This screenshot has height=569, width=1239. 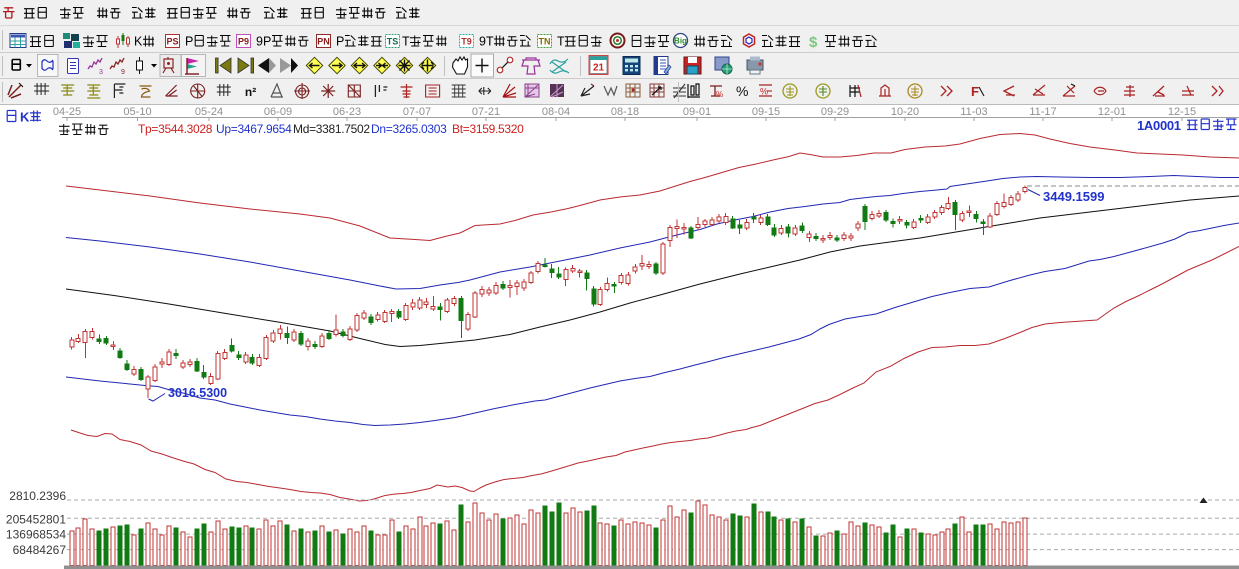 What do you see at coordinates (250, 92) in the screenshot?
I see `svg-text: n²` at bounding box center [250, 92].